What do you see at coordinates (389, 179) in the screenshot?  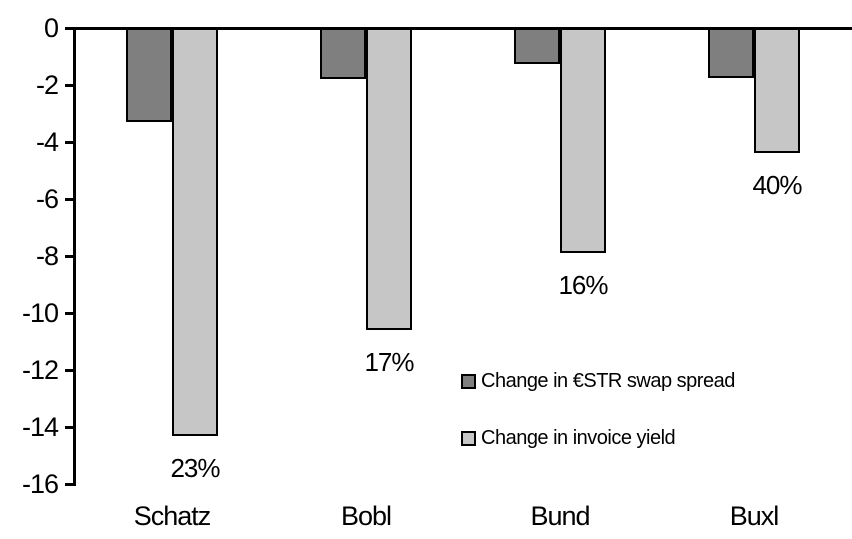 I see `bar-bobl-invoice-yield` at bounding box center [389, 179].